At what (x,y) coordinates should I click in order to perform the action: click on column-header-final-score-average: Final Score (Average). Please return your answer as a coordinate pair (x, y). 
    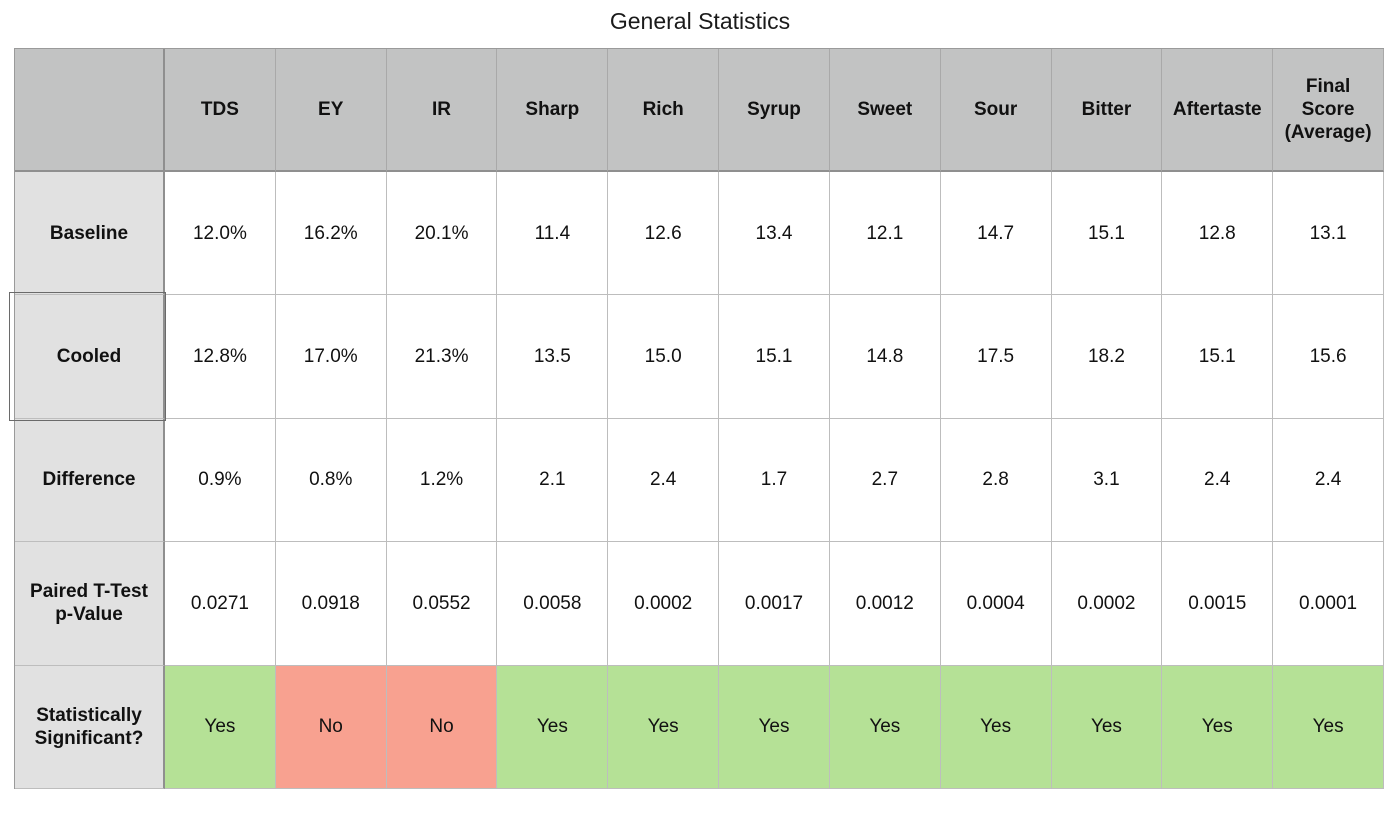
    Looking at the image, I should click on (1328, 110).